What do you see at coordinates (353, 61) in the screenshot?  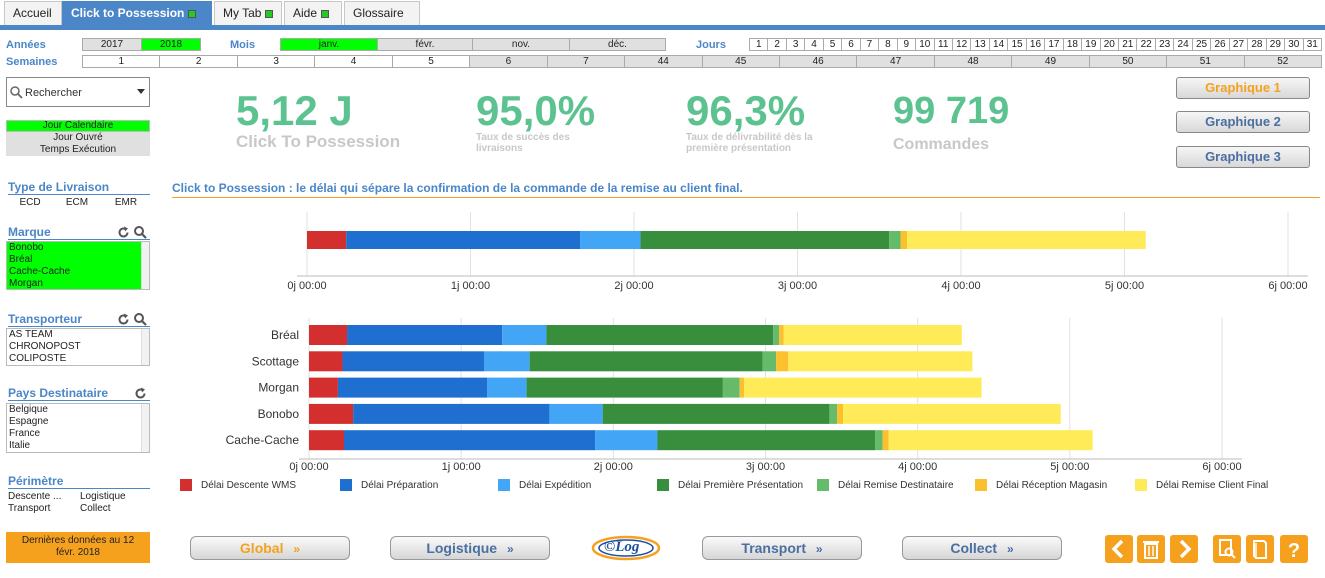 I see `semaine-4: 4` at bounding box center [353, 61].